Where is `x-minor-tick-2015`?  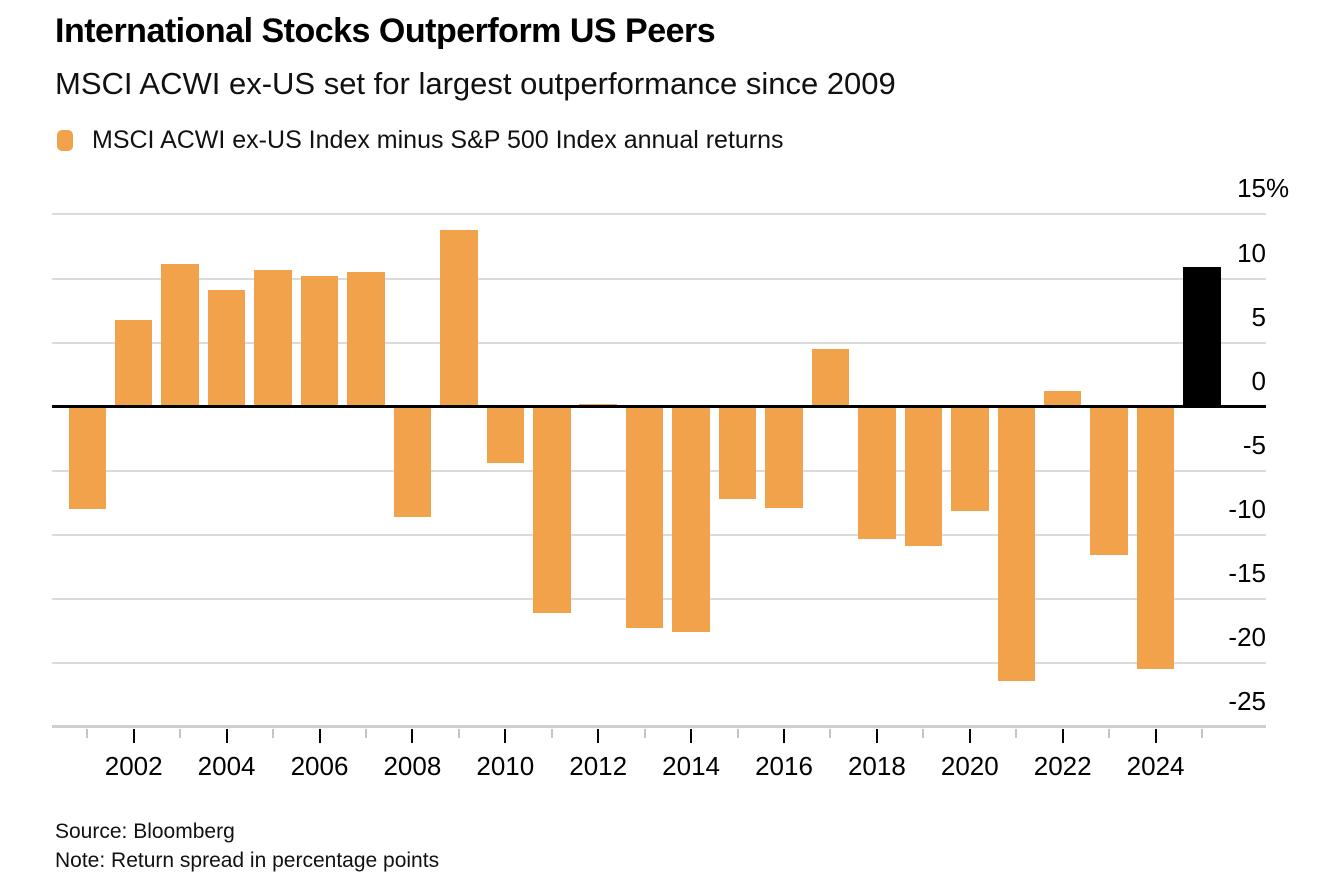
x-minor-tick-2015 is located at coordinates (737, 733).